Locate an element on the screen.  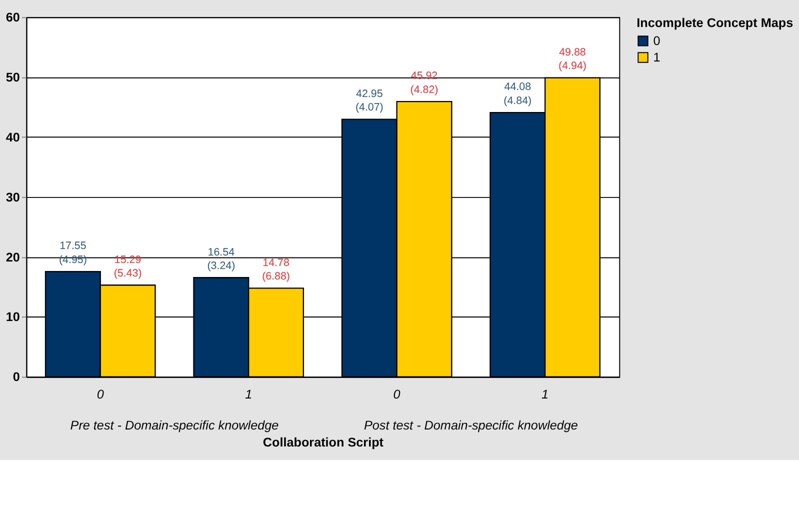
y-tick-label: 50 is located at coordinates (13, 77).